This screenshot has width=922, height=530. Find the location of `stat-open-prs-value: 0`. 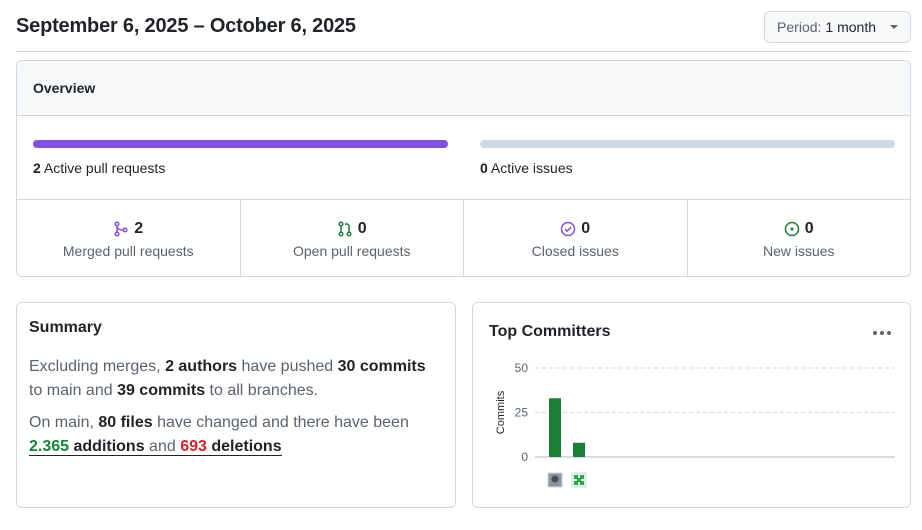

stat-open-prs-value: 0 is located at coordinates (362, 228).